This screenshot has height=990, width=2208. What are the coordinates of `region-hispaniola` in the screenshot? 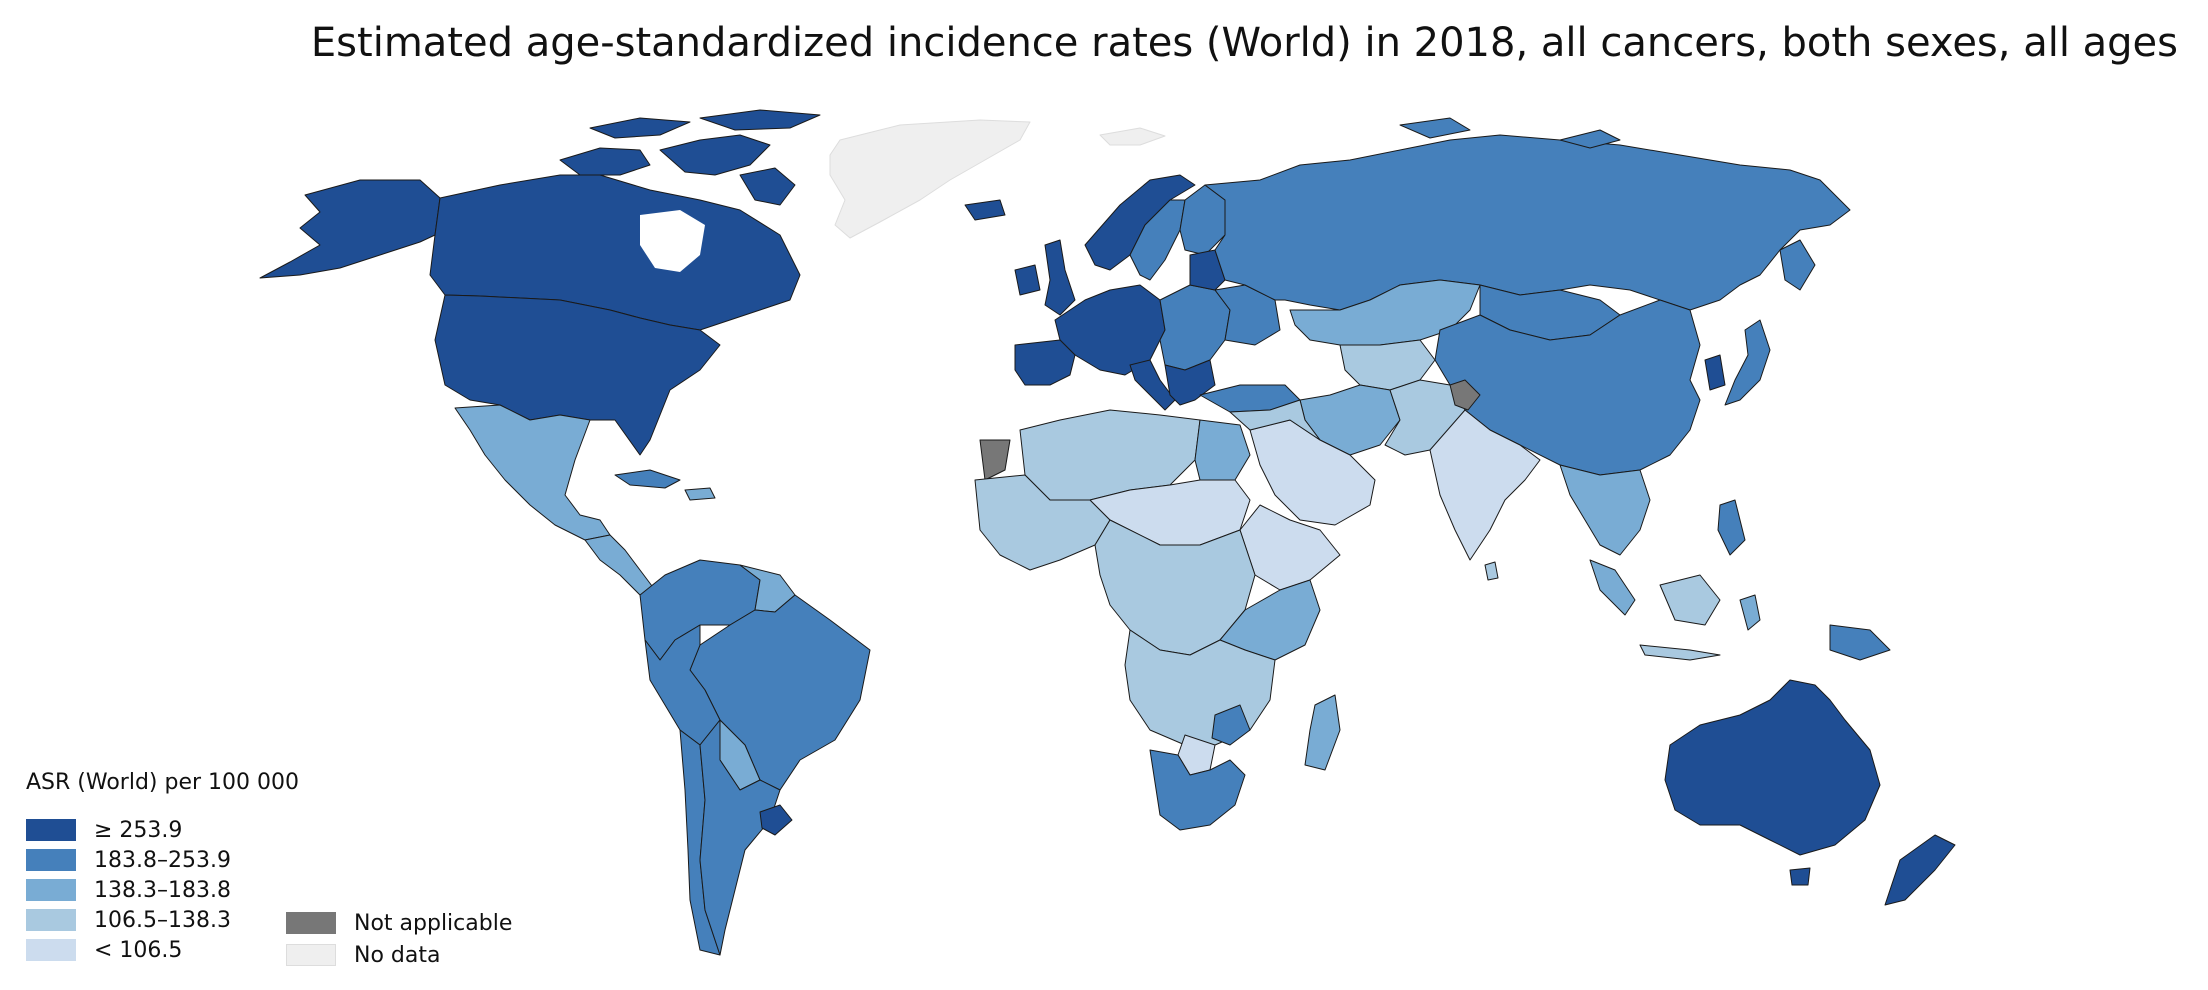 It's located at (700, 494).